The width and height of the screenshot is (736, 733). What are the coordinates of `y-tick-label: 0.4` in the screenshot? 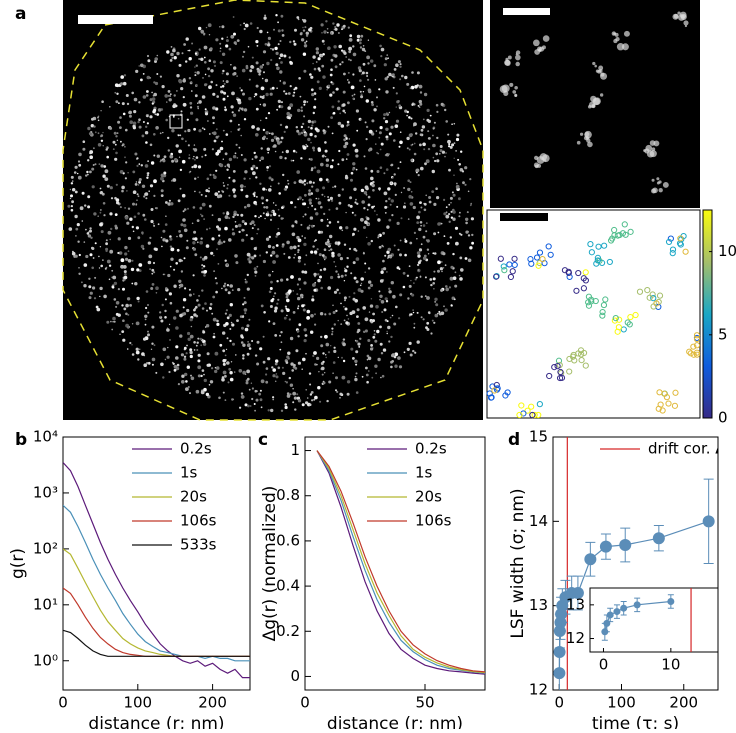 It's located at (288, 586).